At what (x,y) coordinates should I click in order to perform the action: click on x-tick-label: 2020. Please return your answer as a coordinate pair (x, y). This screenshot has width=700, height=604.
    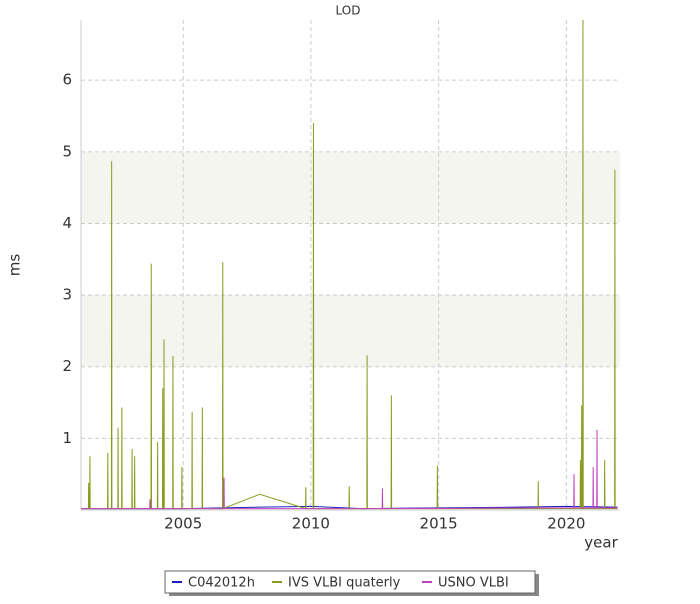
    Looking at the image, I should click on (566, 524).